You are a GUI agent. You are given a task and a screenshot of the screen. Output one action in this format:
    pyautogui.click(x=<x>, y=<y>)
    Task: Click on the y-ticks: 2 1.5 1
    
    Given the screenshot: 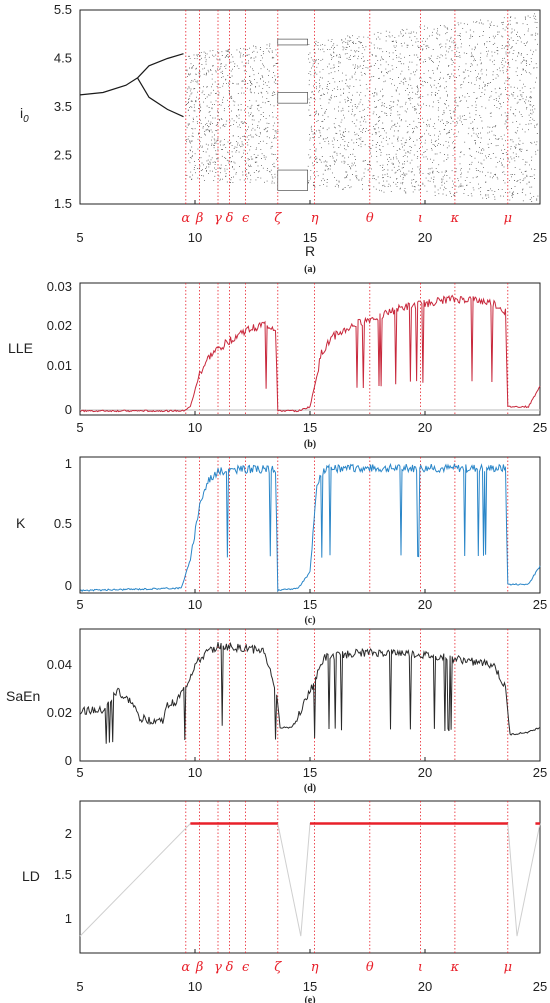 What is the action you would take?
    pyautogui.click(x=63, y=876)
    